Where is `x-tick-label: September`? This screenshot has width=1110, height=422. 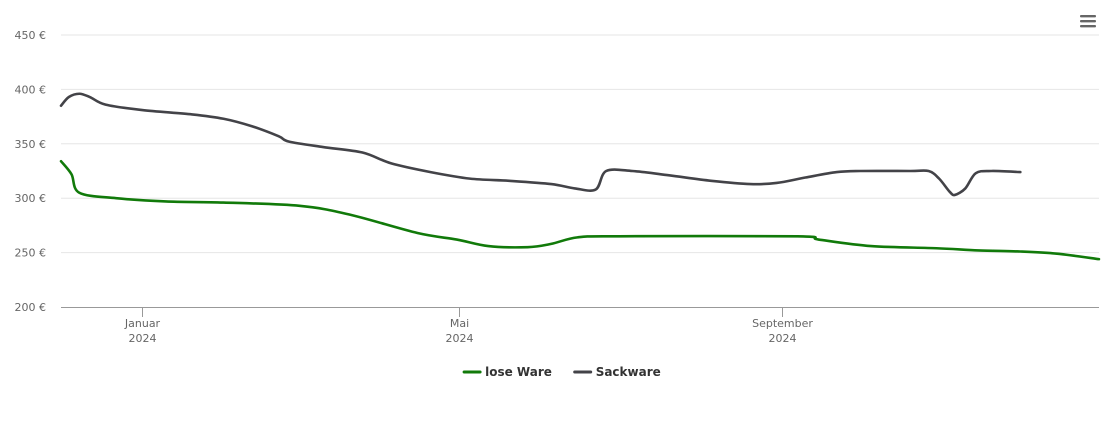
x-tick-label: September is located at coordinates (782, 323).